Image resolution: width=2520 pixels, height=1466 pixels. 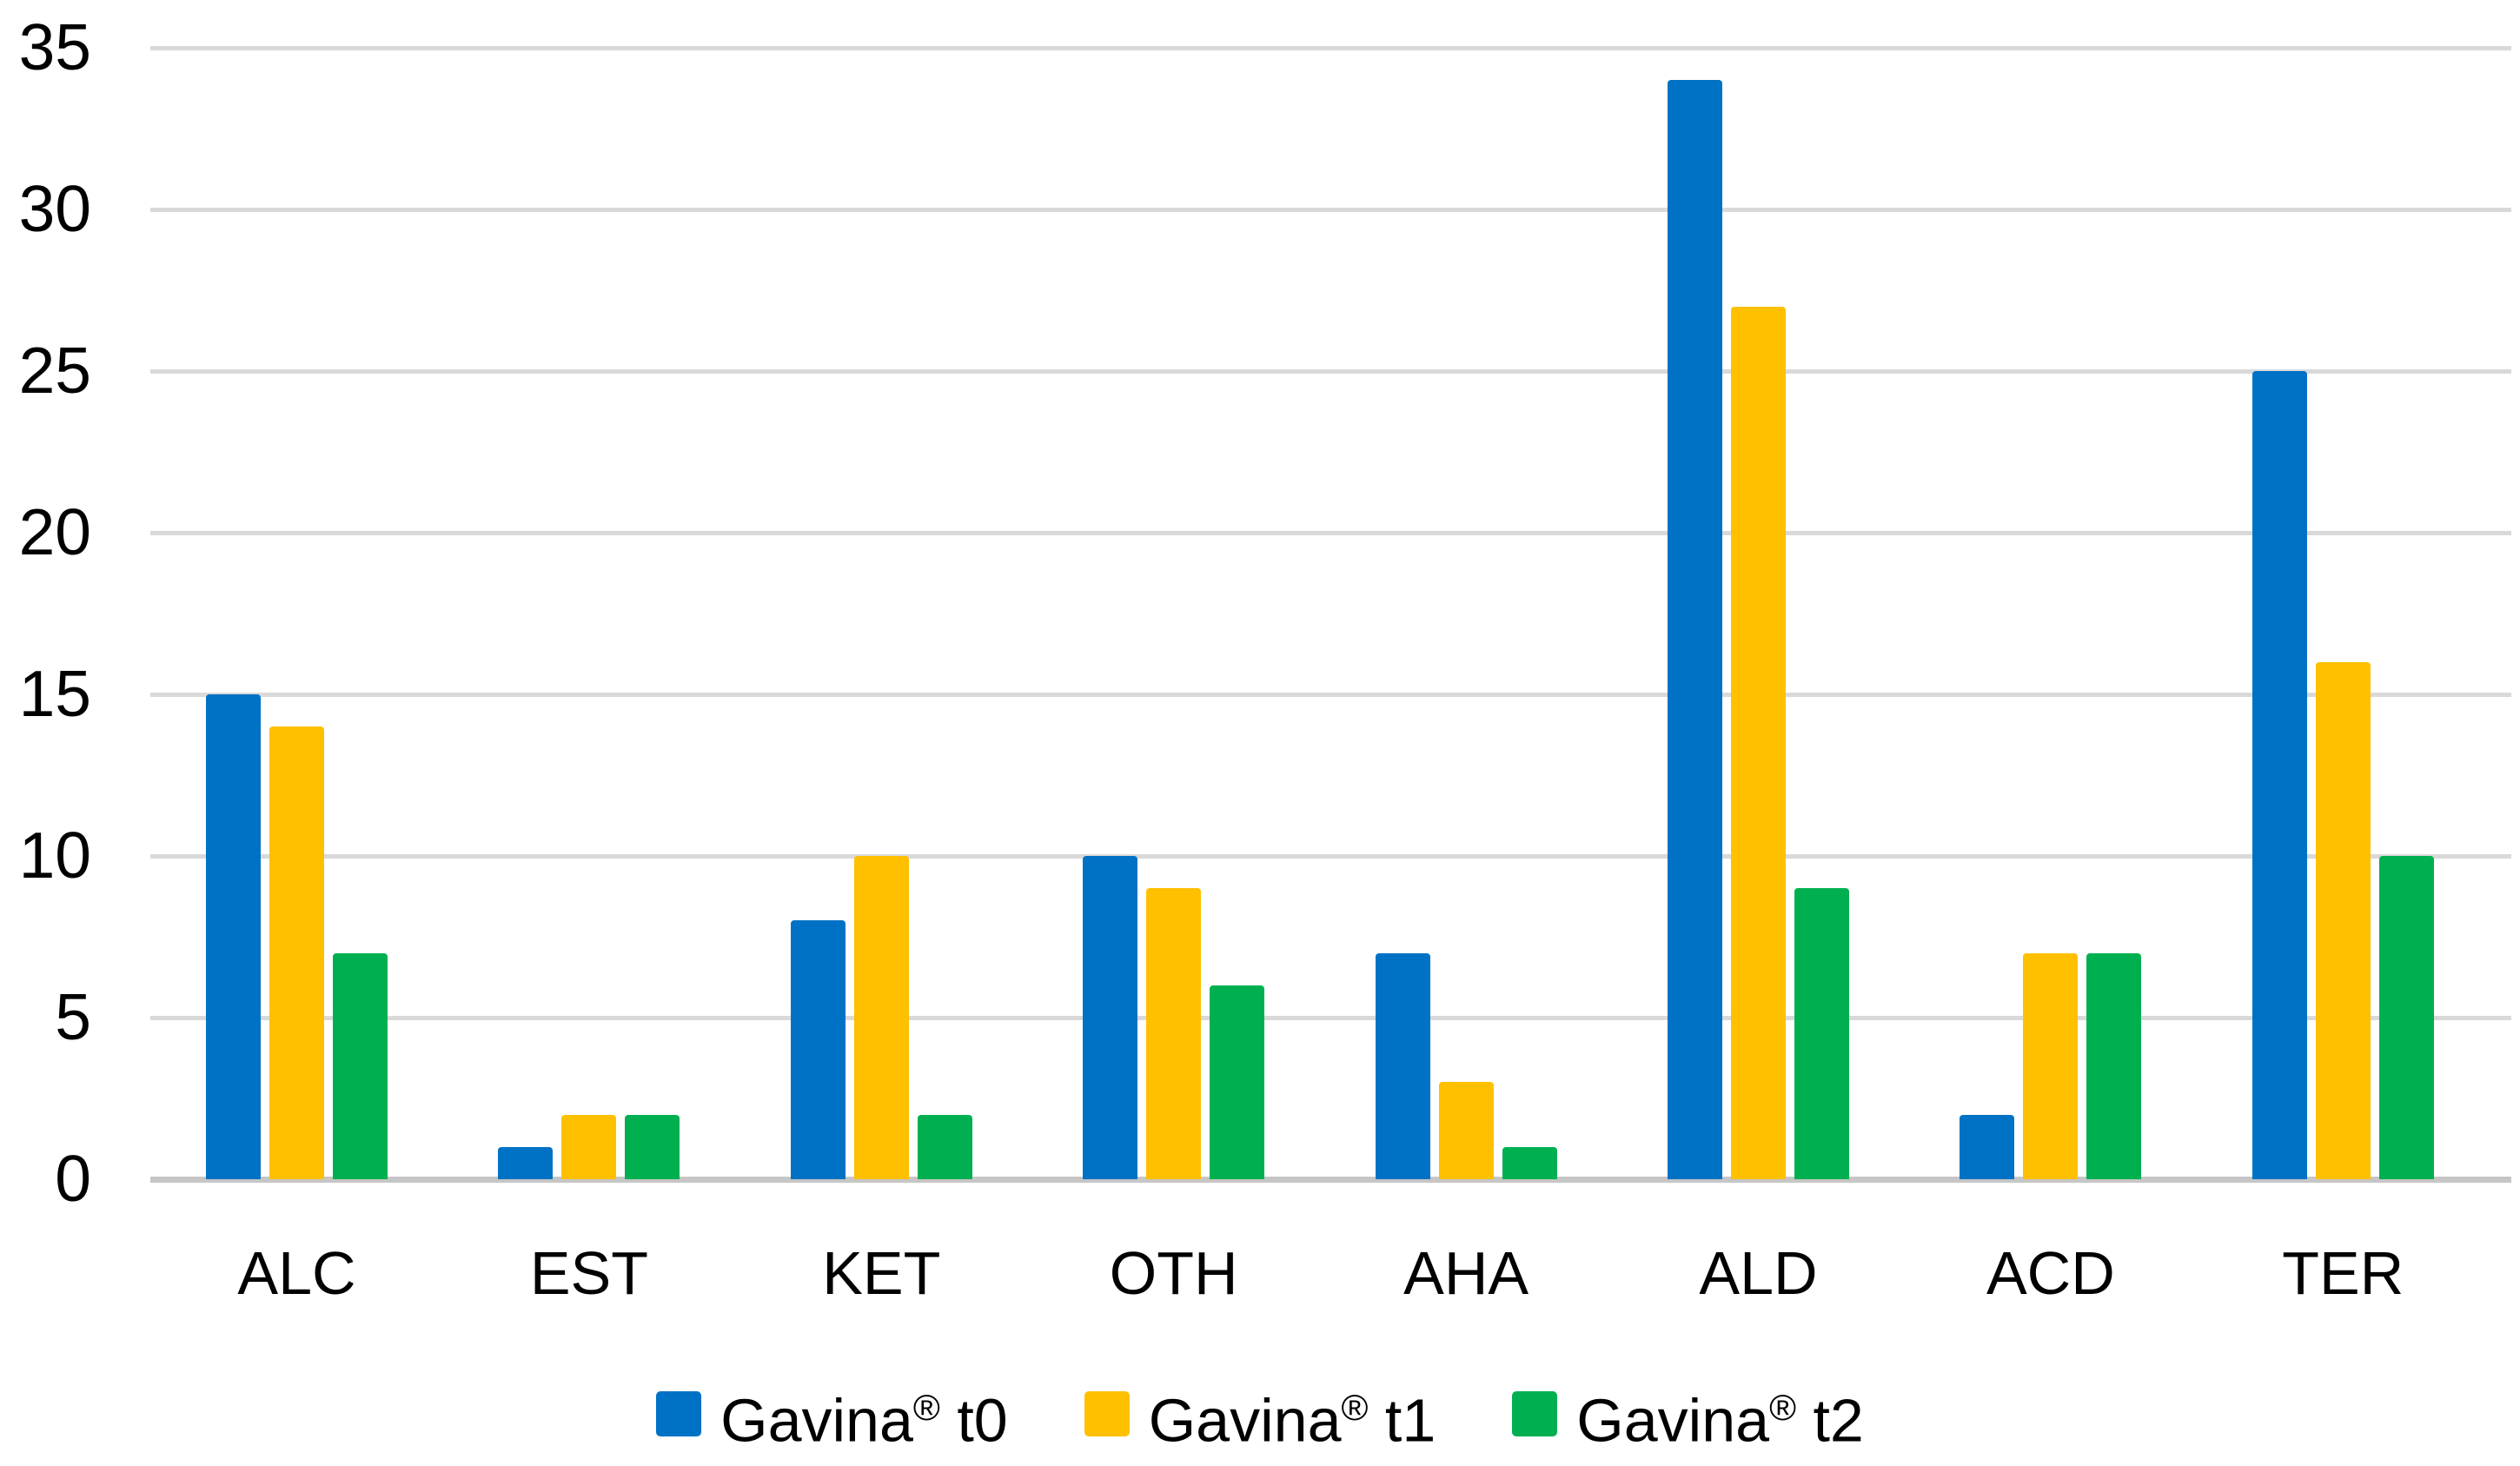 What do you see at coordinates (1402, 1065) in the screenshot?
I see `bar-aha-series0` at bounding box center [1402, 1065].